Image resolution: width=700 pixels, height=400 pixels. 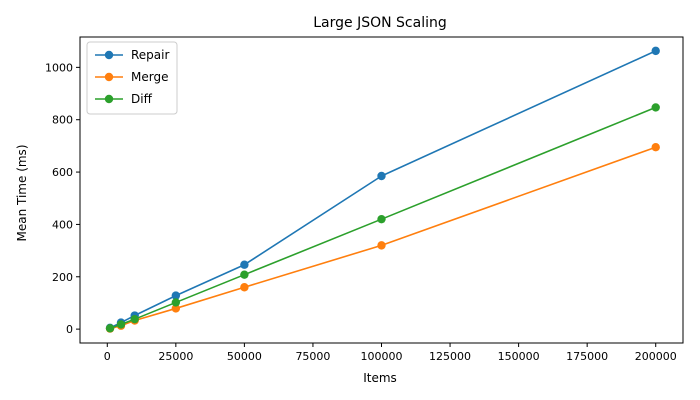 What do you see at coordinates (62, 277) in the screenshot?
I see `y-tick-label: 200` at bounding box center [62, 277].